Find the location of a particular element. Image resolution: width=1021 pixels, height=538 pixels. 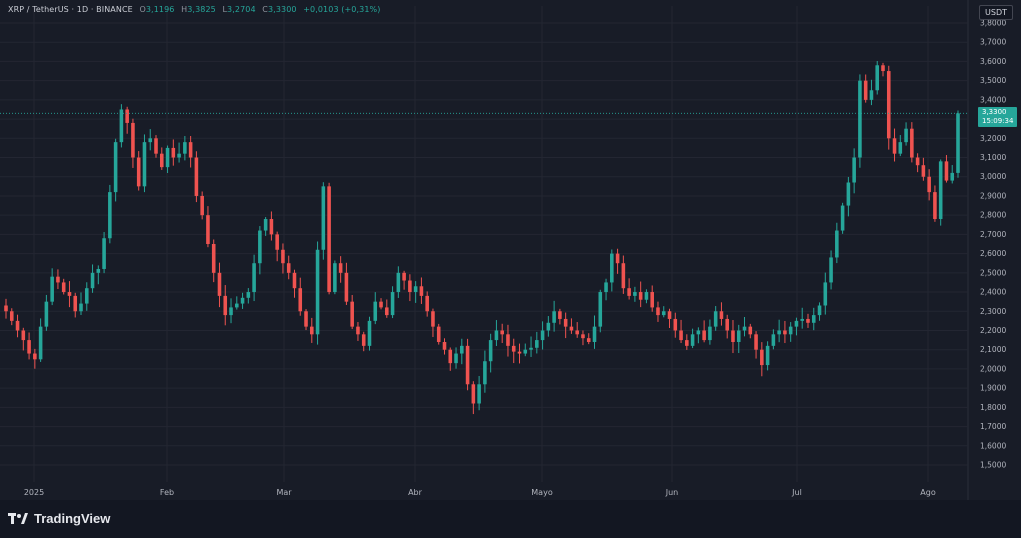

y-tick-label: 1,7000 is located at coordinates (993, 426).